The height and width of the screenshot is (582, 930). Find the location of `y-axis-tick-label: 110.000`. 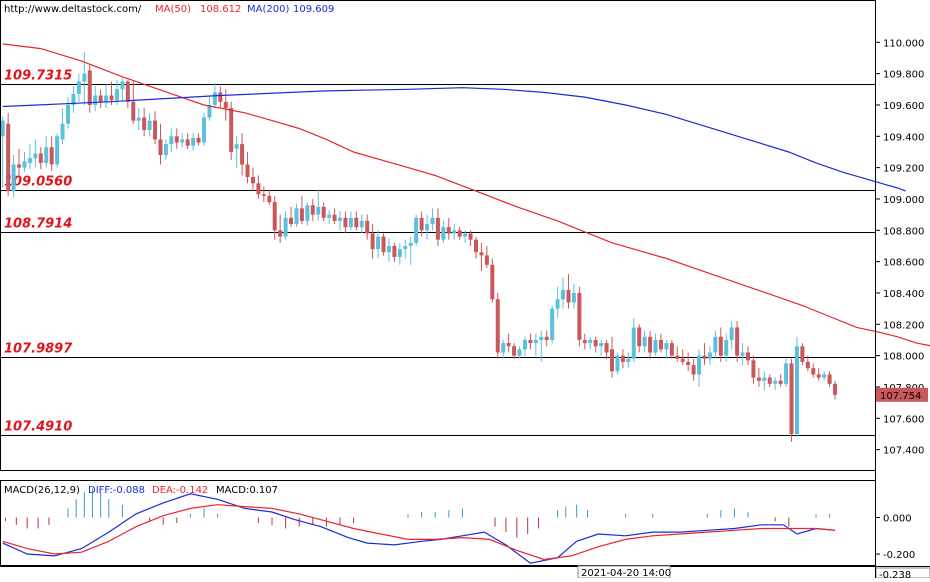

y-axis-tick-label: 110.000 is located at coordinates (903, 43).